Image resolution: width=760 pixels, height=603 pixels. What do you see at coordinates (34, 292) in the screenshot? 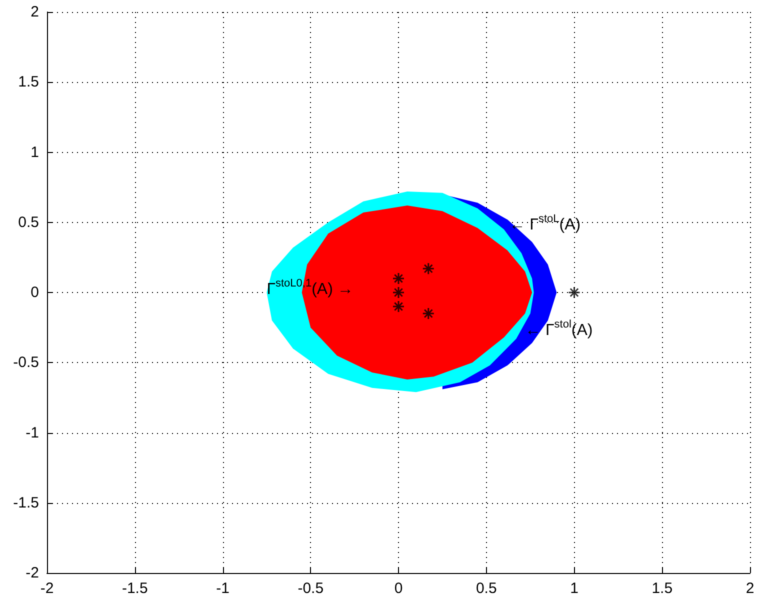
I see `y-tick-label: 0` at bounding box center [34, 292].